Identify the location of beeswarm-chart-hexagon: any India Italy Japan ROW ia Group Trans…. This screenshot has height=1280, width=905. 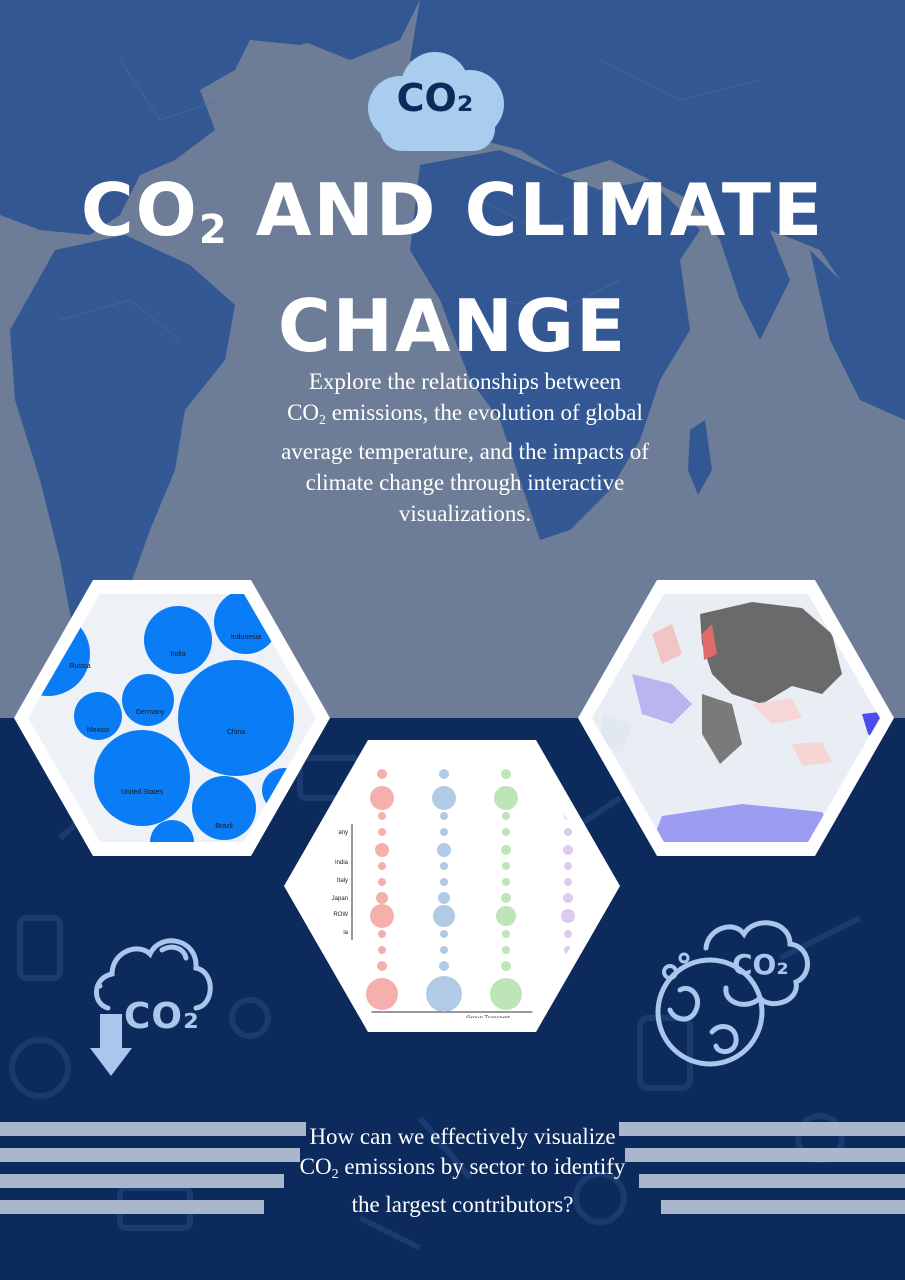
(452, 886).